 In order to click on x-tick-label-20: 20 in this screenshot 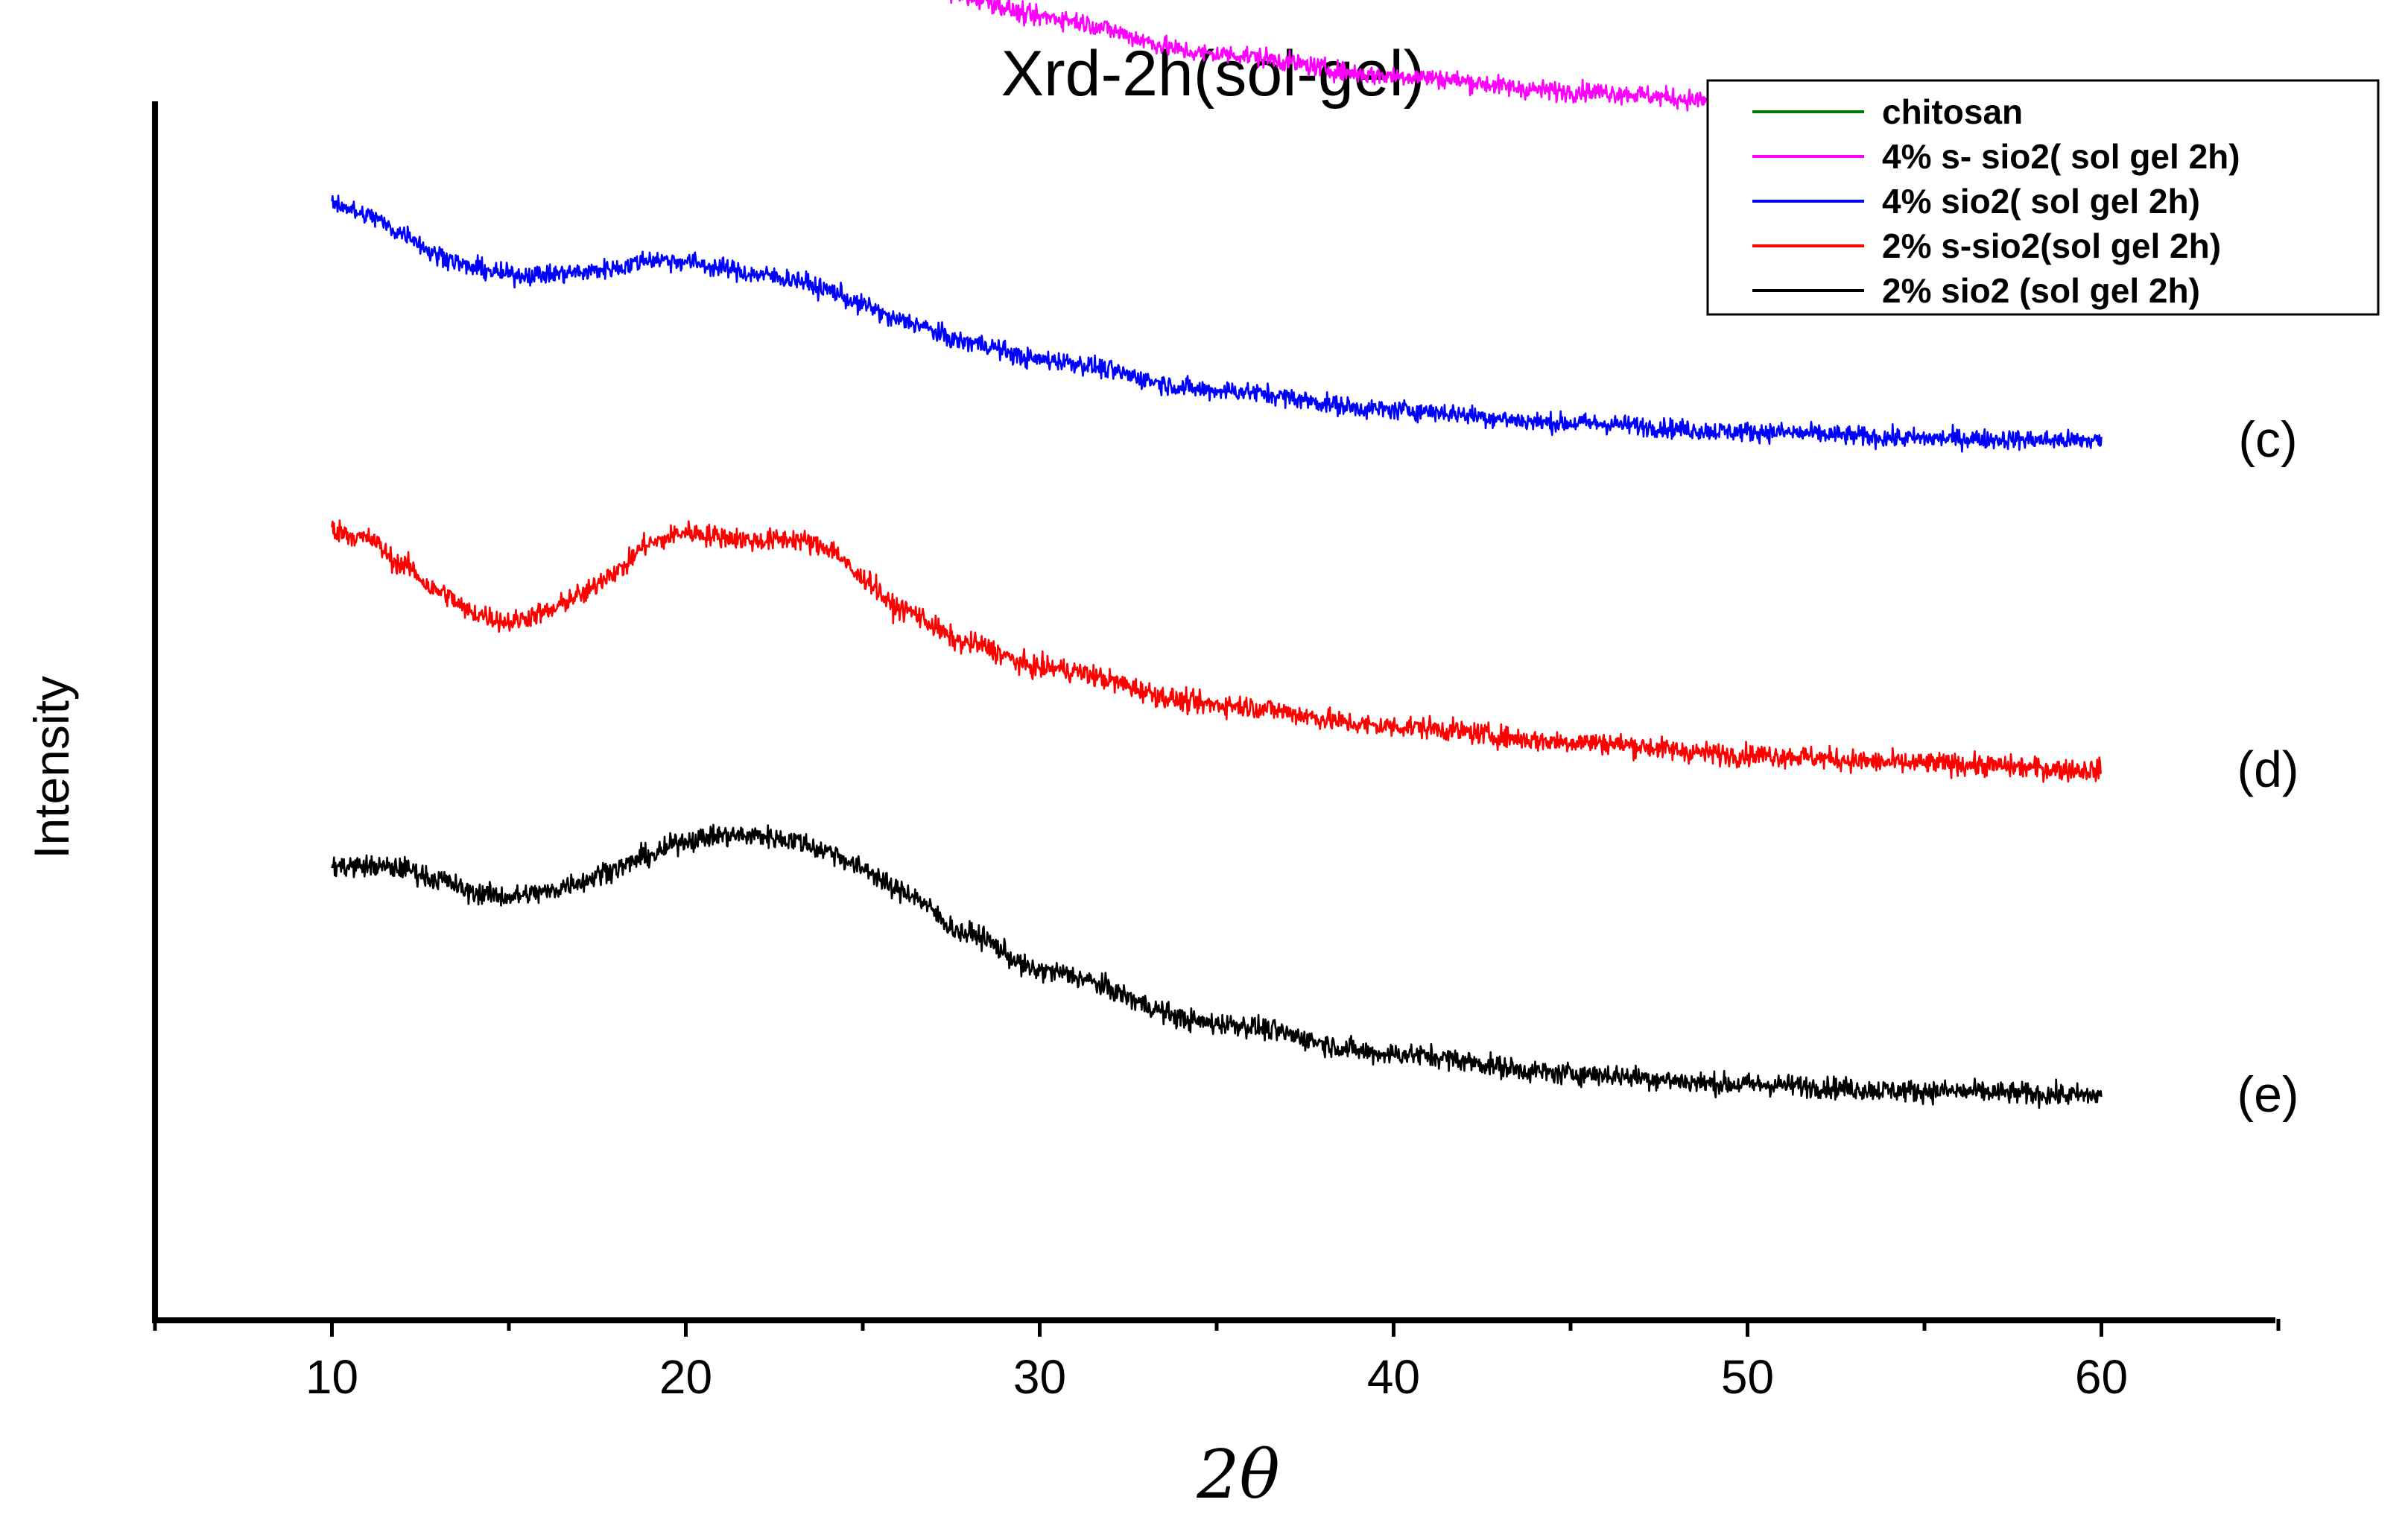, I will do `click(685, 1377)`.